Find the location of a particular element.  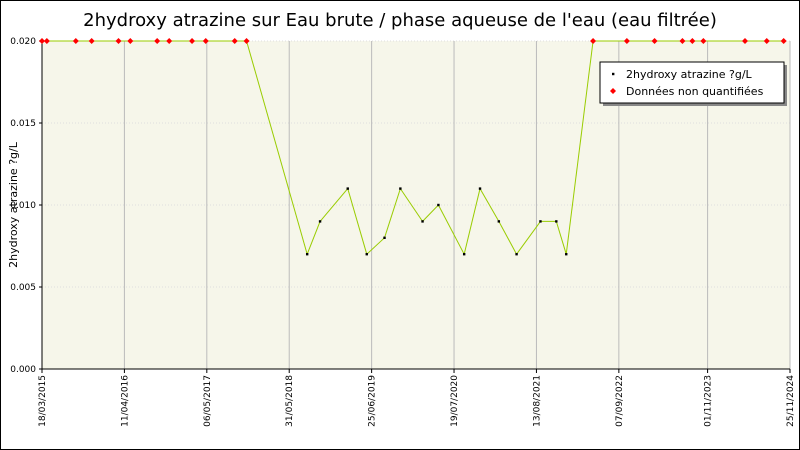

y-tick-label: 0.000 is located at coordinates (23, 370).